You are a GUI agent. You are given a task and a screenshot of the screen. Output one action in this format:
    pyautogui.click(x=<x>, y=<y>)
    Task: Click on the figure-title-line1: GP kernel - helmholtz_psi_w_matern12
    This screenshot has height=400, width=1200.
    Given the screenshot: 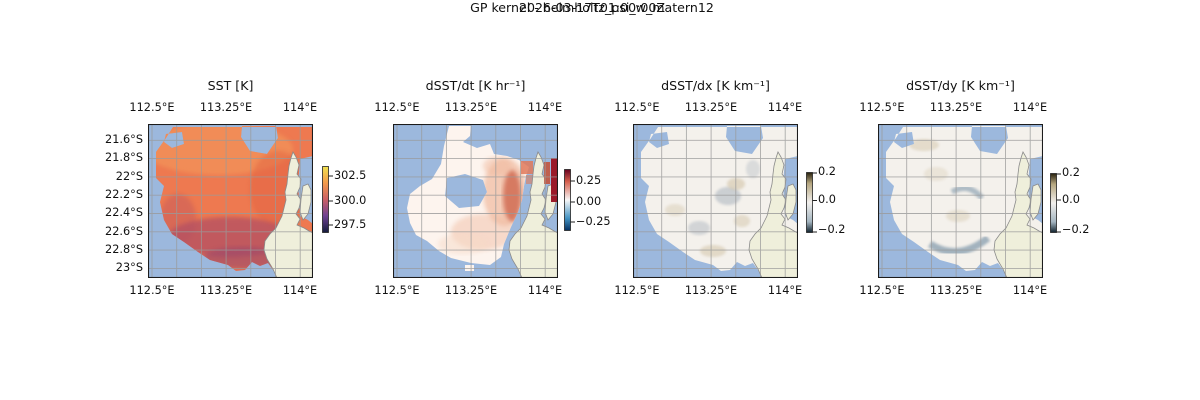 What is the action you would take?
    pyautogui.click(x=592, y=7)
    